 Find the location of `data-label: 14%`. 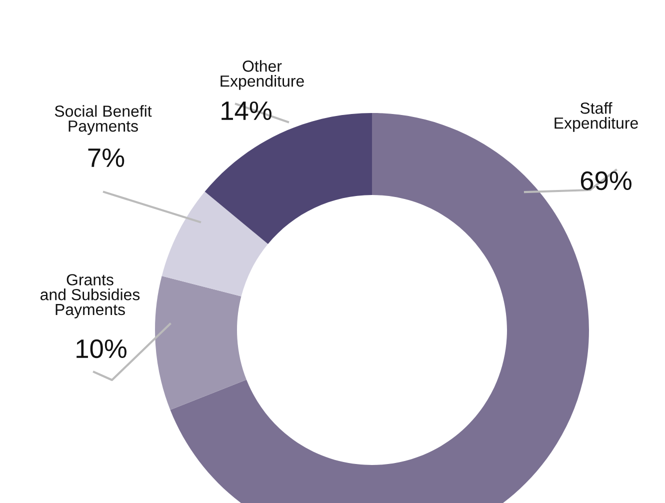

data-label: 14% is located at coordinates (247, 111).